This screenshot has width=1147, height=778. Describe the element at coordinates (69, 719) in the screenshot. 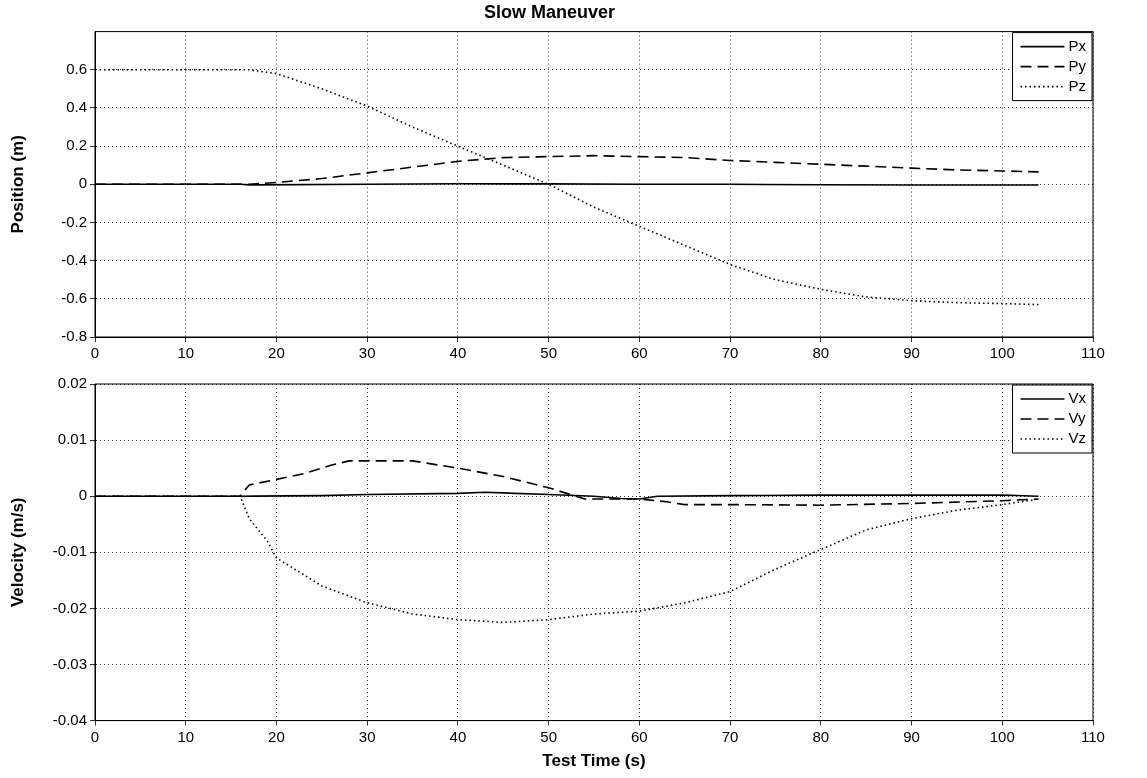

I see `y-tick-label: -0.04` at that location.